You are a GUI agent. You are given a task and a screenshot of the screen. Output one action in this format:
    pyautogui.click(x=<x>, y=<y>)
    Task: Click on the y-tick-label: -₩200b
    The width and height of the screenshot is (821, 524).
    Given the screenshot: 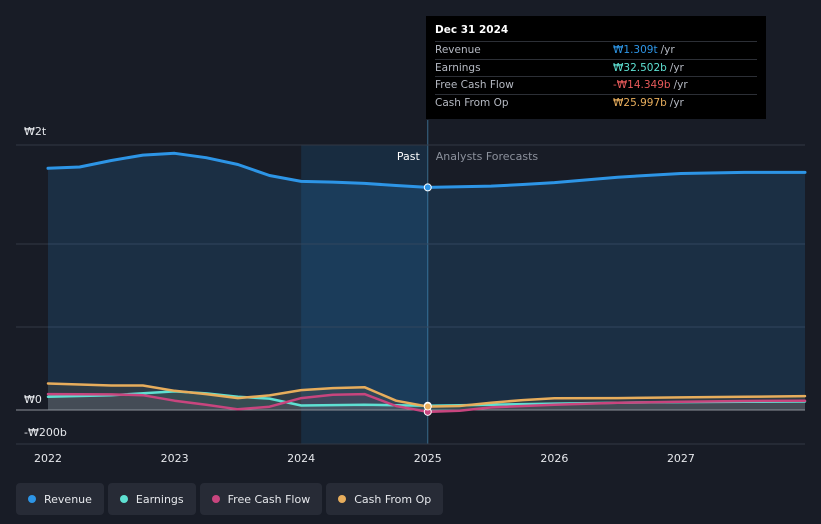 What is the action you would take?
    pyautogui.click(x=45, y=432)
    